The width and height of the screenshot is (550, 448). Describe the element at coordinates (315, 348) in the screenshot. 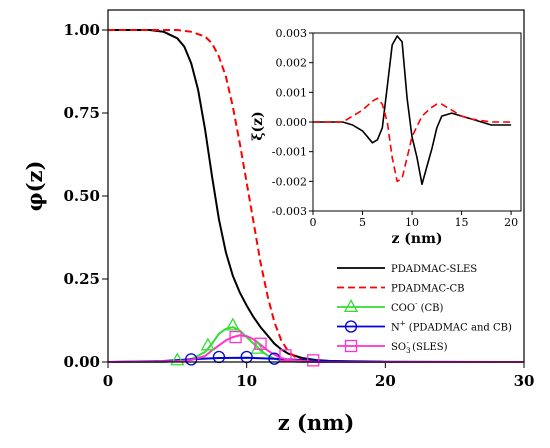

I see `main-series-so3-sles` at that location.